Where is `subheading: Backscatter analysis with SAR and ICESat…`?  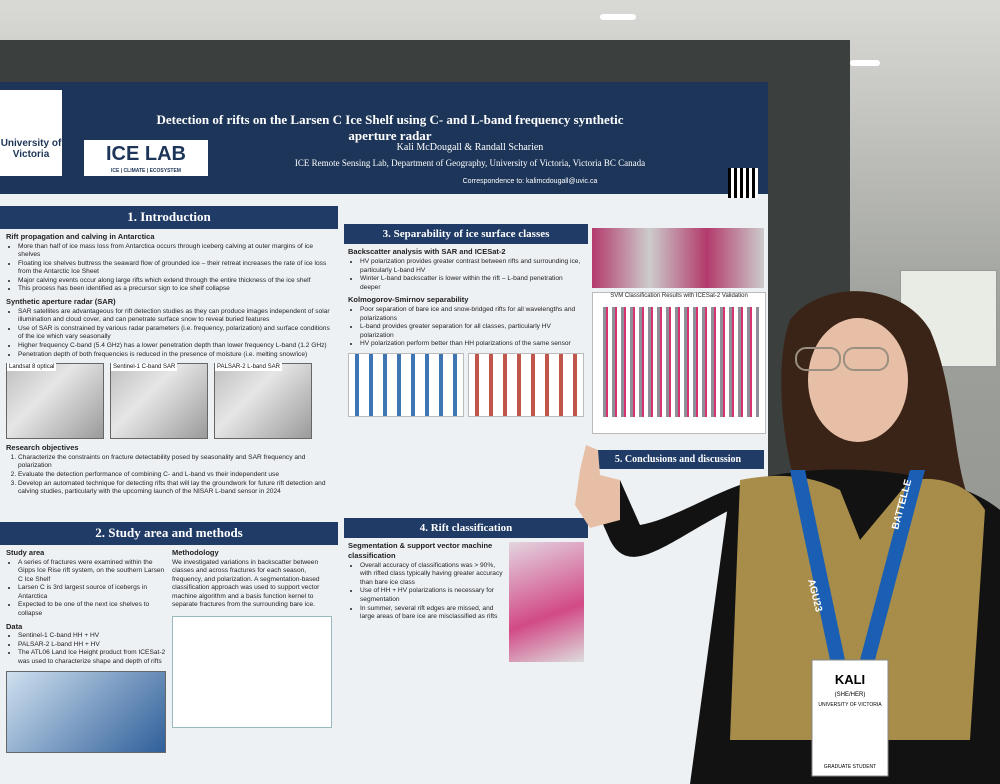
subheading: Backscatter analysis with SAR and ICESat… is located at coordinates (427, 252).